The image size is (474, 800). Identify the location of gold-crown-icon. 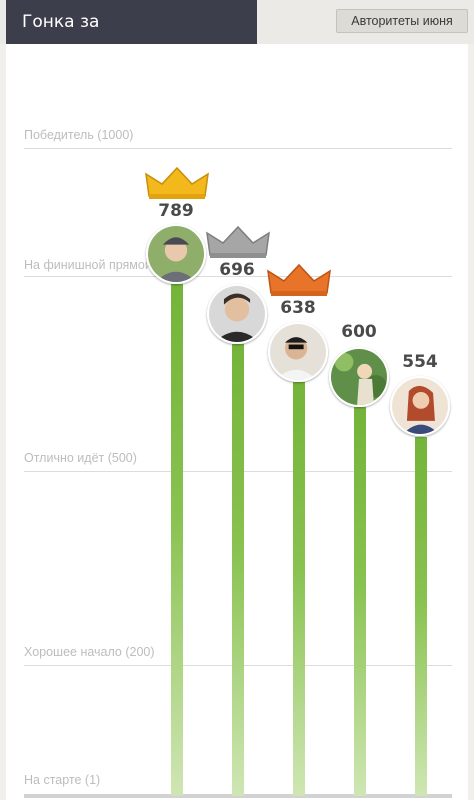
(177, 183).